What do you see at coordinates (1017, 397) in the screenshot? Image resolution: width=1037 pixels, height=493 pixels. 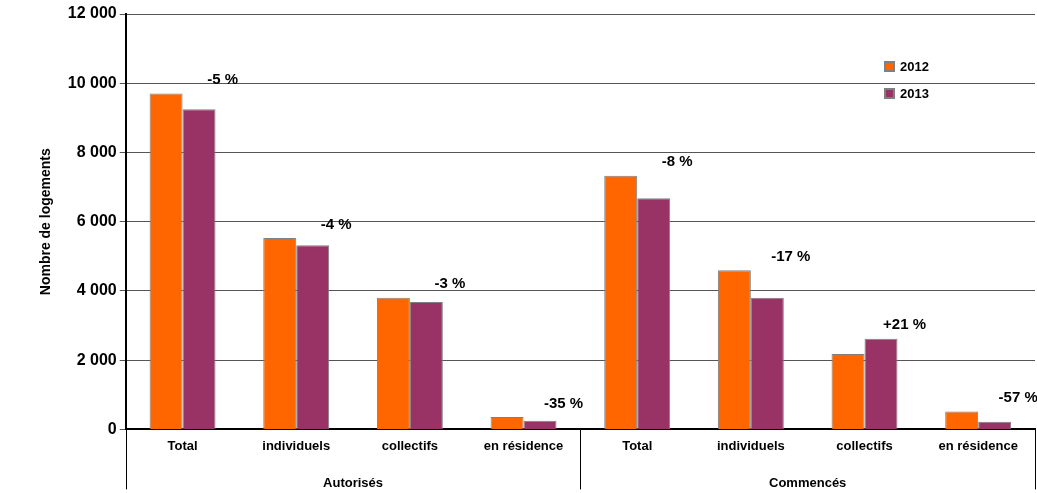 I see `annotation: -57 %` at bounding box center [1017, 397].